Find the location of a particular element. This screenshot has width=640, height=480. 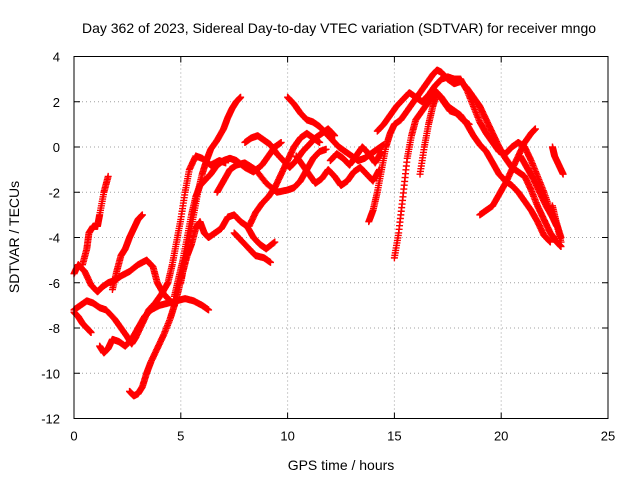

x-tick-label: 5 is located at coordinates (180, 436).